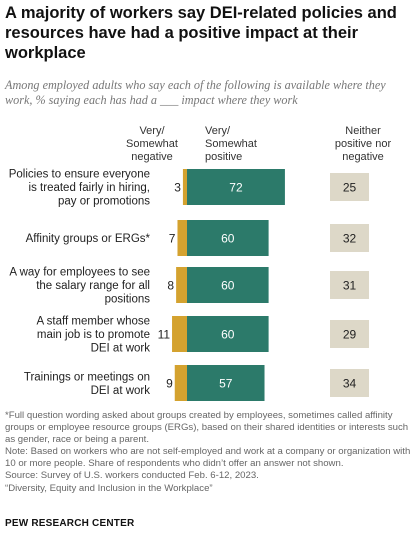 Image resolution: width=420 pixels, height=541 pixels. Describe the element at coordinates (170, 286) in the screenshot. I see `value-label-negative: 8` at that location.